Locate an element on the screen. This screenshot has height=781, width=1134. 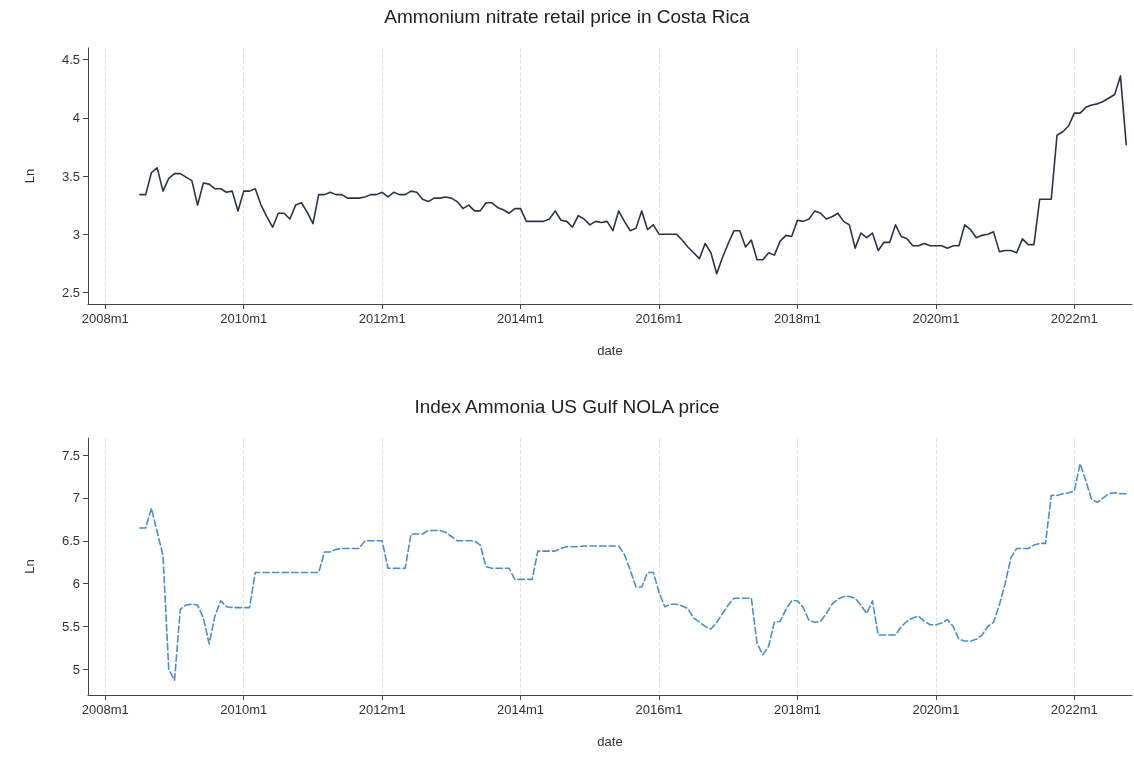
chart-title: Index Ammonia US Gulf NOLA price is located at coordinates (567, 406).